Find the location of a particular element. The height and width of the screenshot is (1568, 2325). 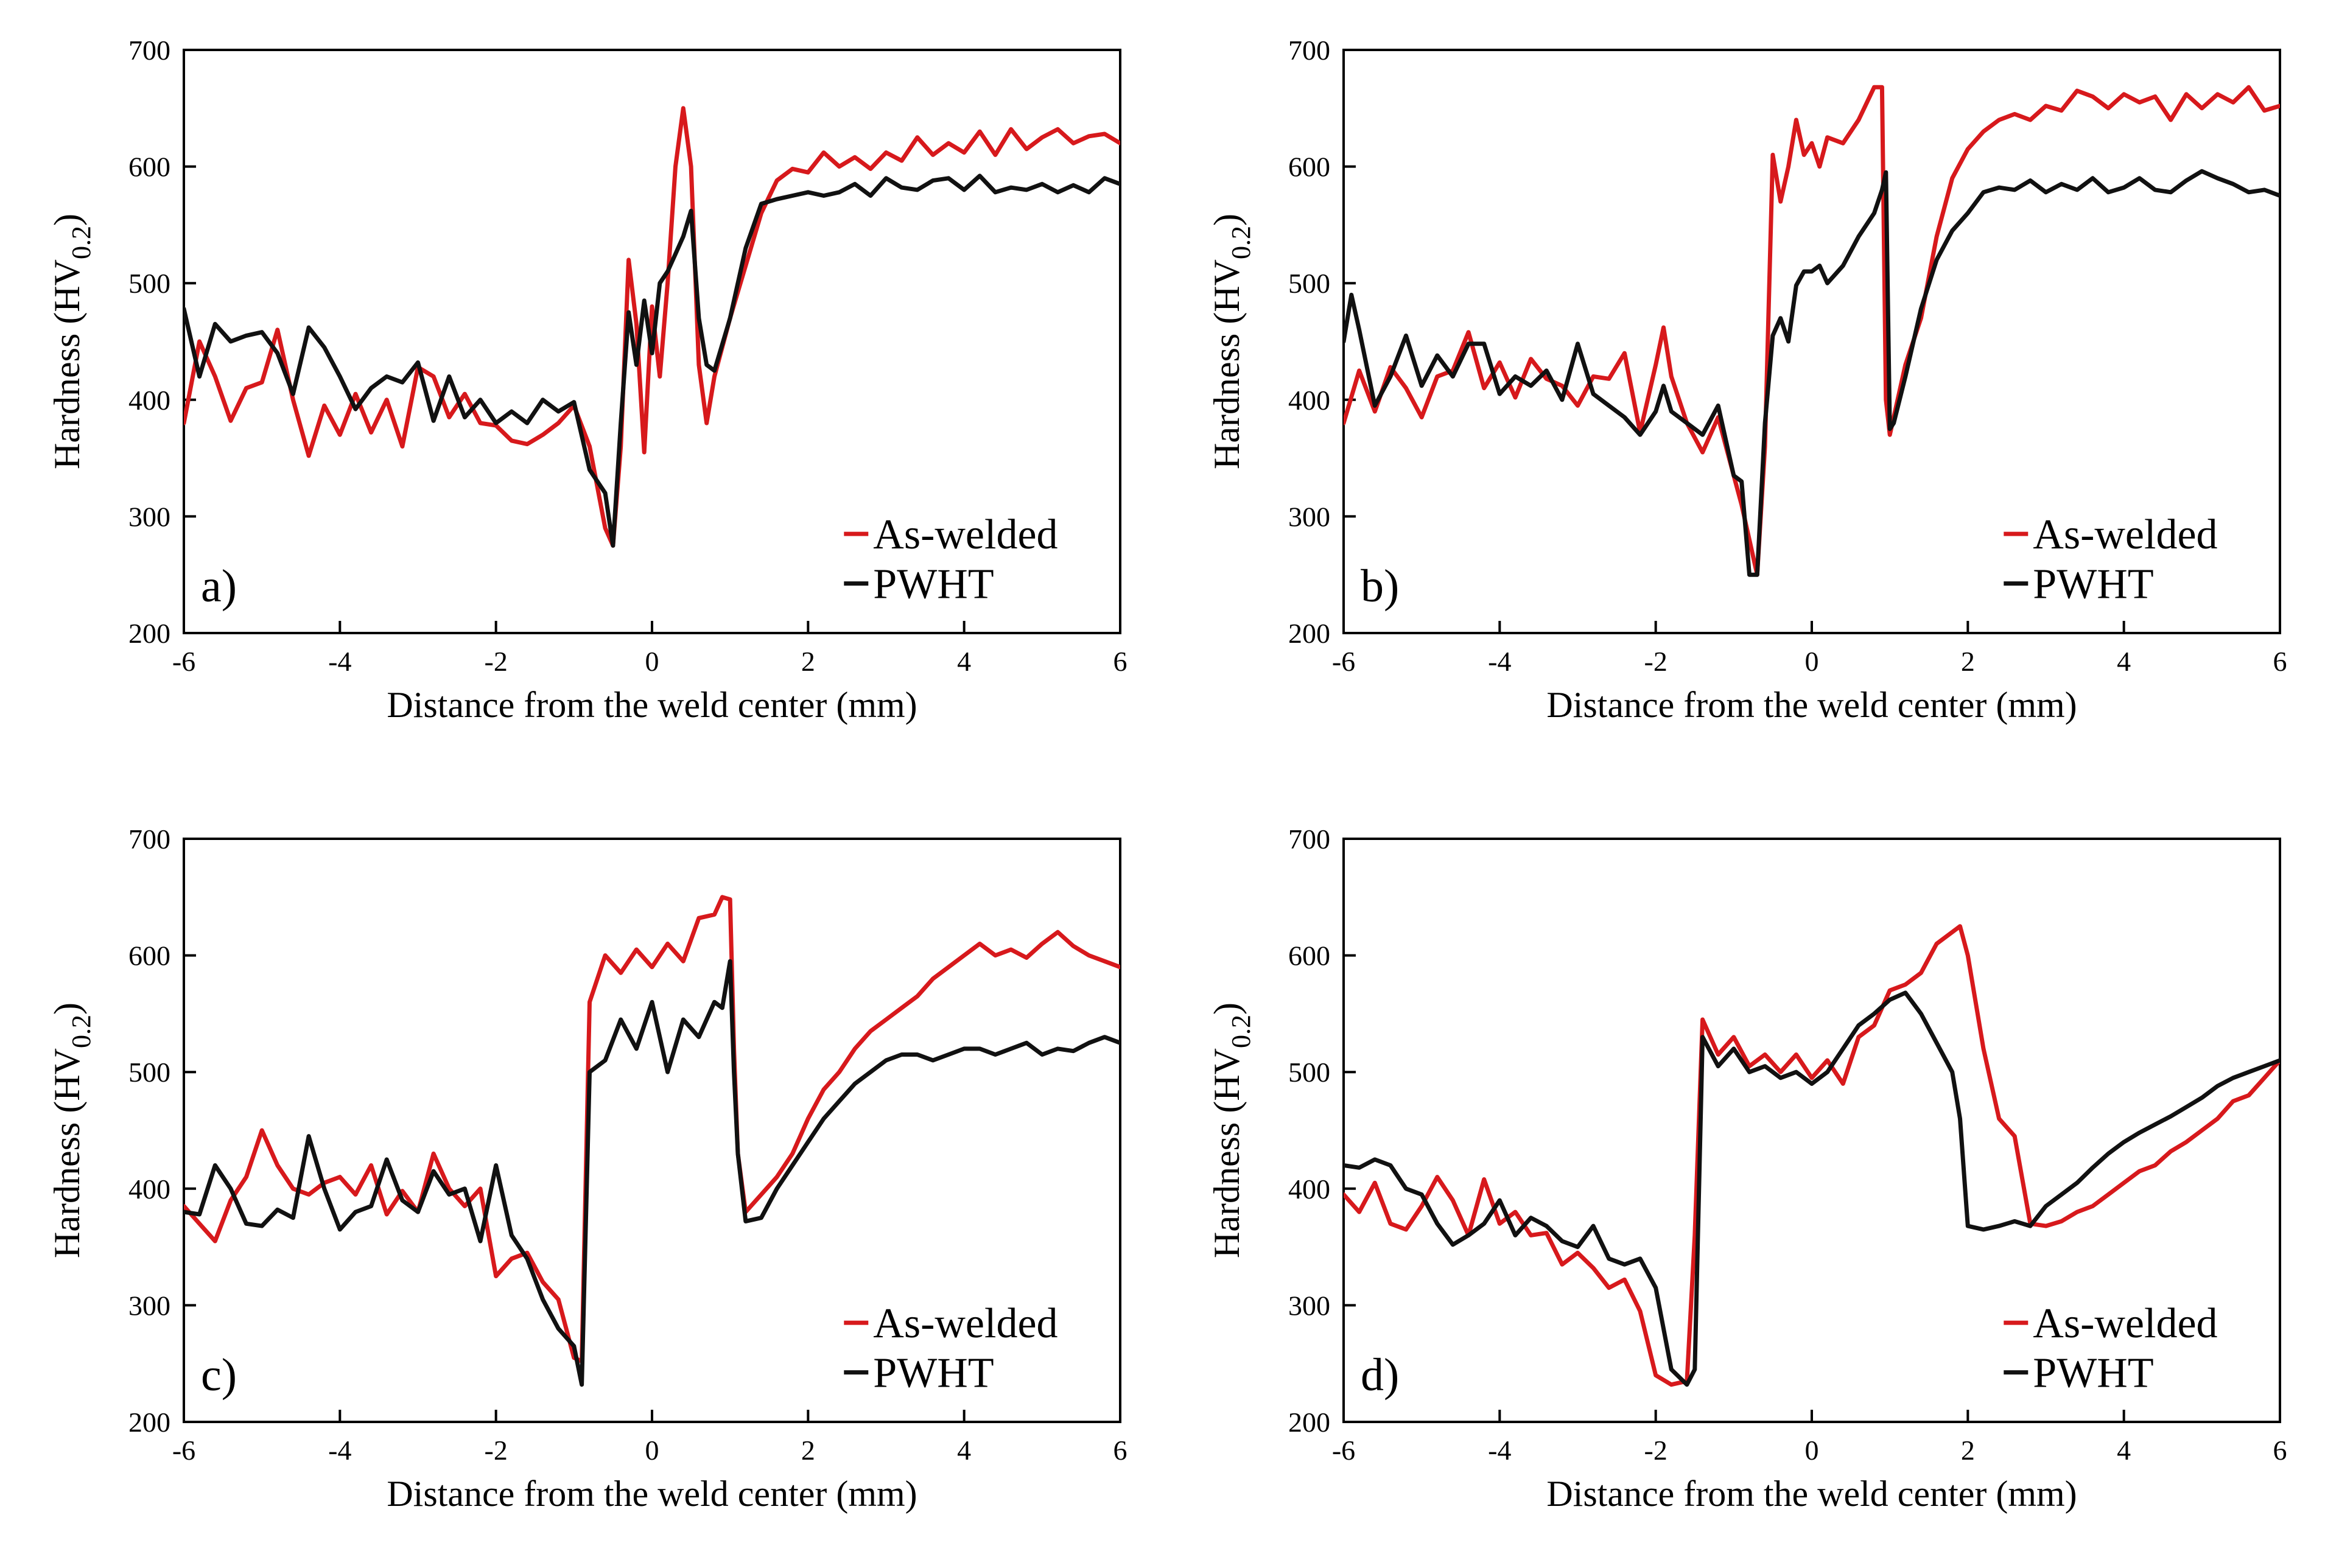

panel-label: c) is located at coordinates (219, 1375).